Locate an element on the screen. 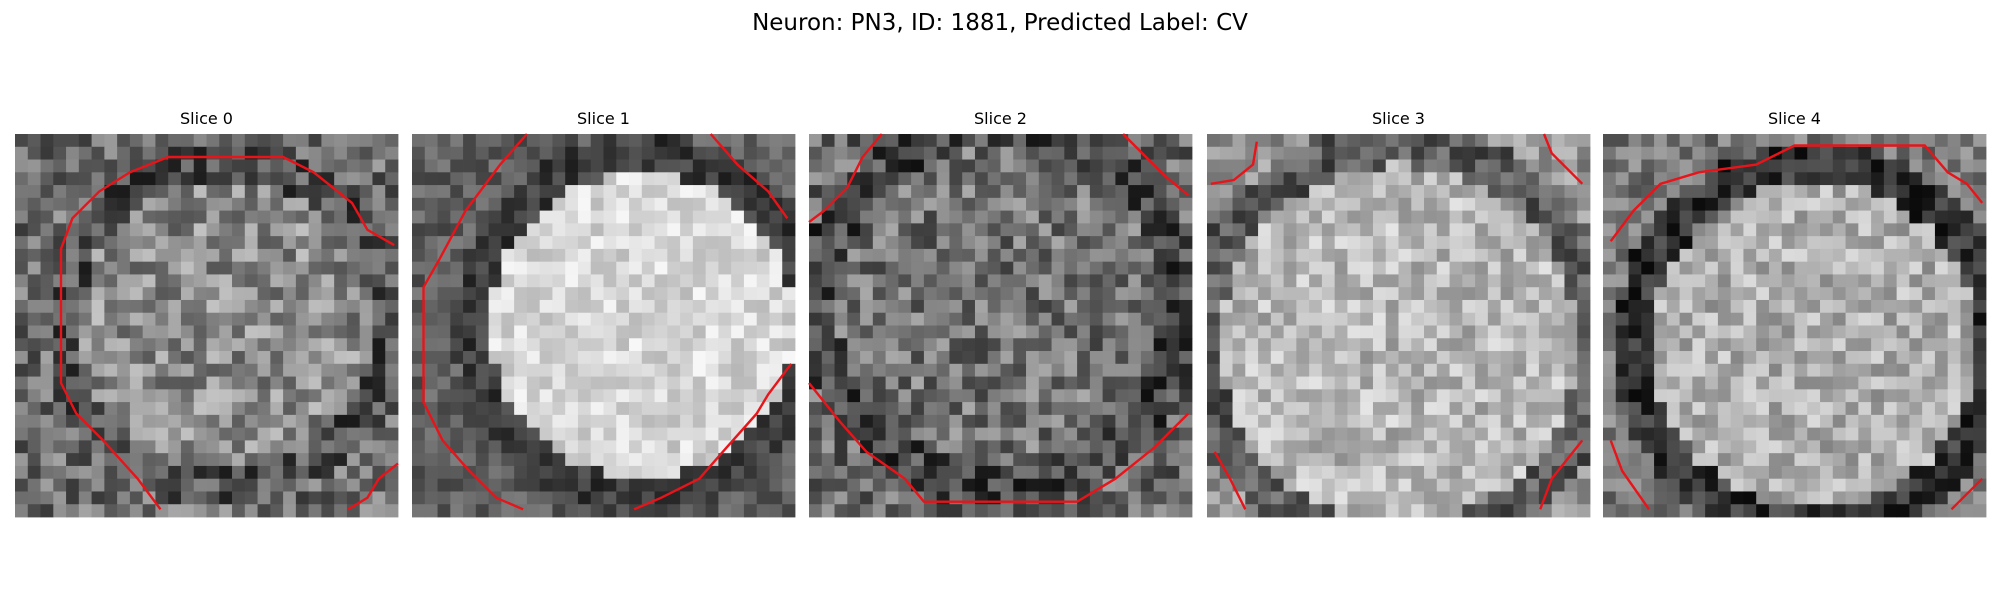 The height and width of the screenshot is (600, 2000). slice-panel: Slice 3 is located at coordinates (1399, 313).